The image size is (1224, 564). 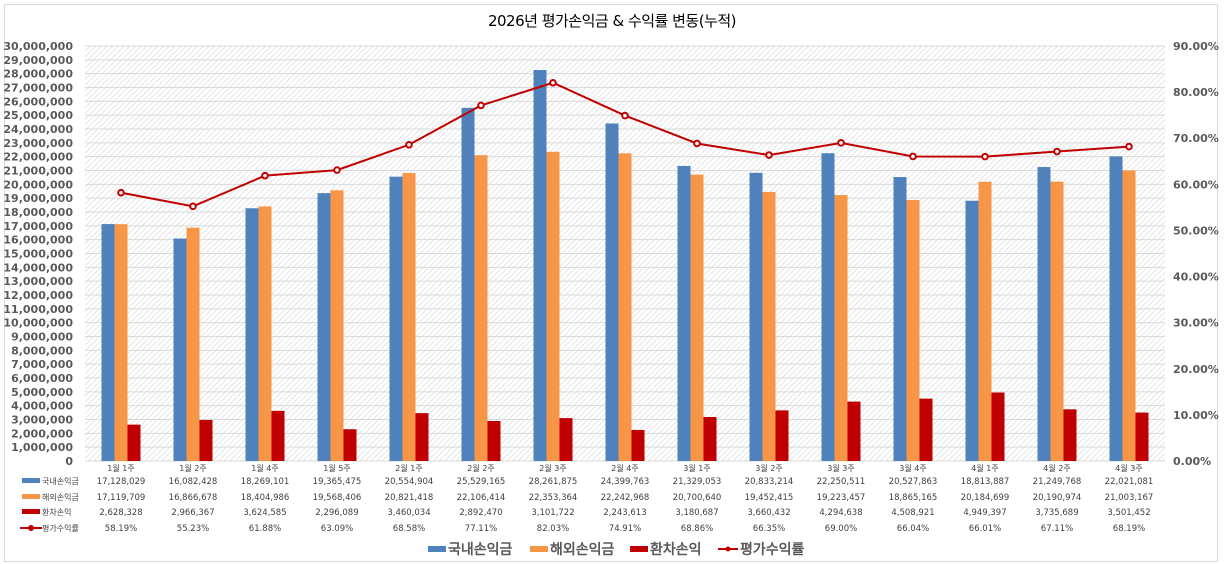 I want to click on legend-swatch, so click(x=539, y=549).